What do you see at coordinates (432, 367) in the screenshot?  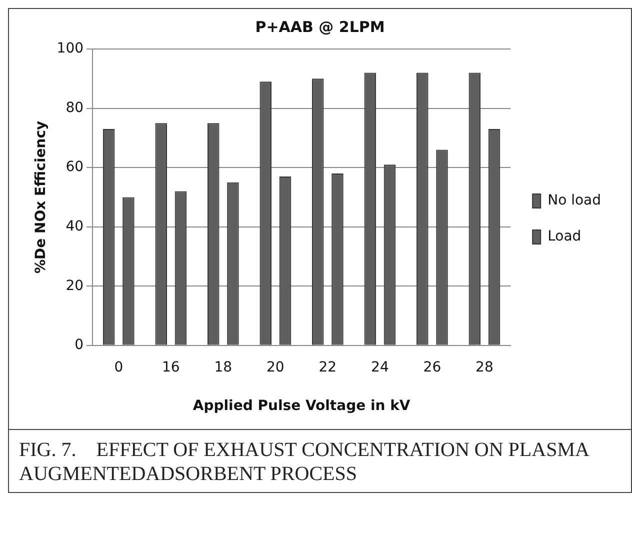 I see `x-tick-label: 26` at bounding box center [432, 367].